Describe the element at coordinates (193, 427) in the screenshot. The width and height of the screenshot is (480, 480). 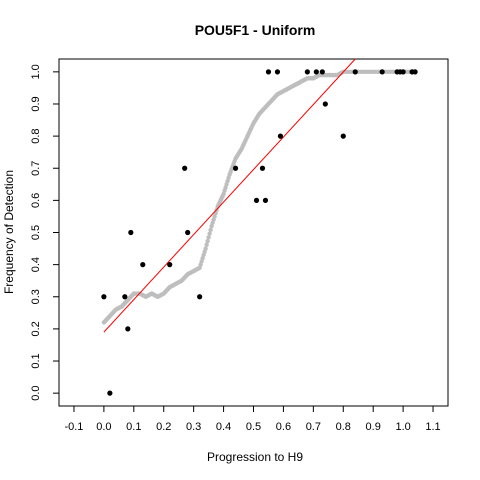
I see `x-tick-label: 0.3` at that location.